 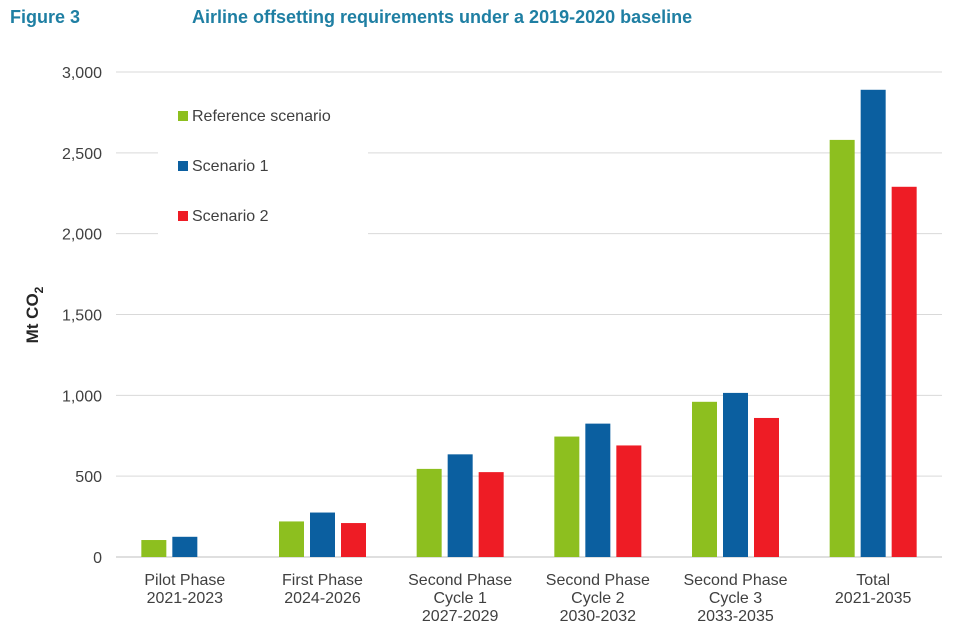 I want to click on x-category-label: Total 2021-2035, so click(x=873, y=589).